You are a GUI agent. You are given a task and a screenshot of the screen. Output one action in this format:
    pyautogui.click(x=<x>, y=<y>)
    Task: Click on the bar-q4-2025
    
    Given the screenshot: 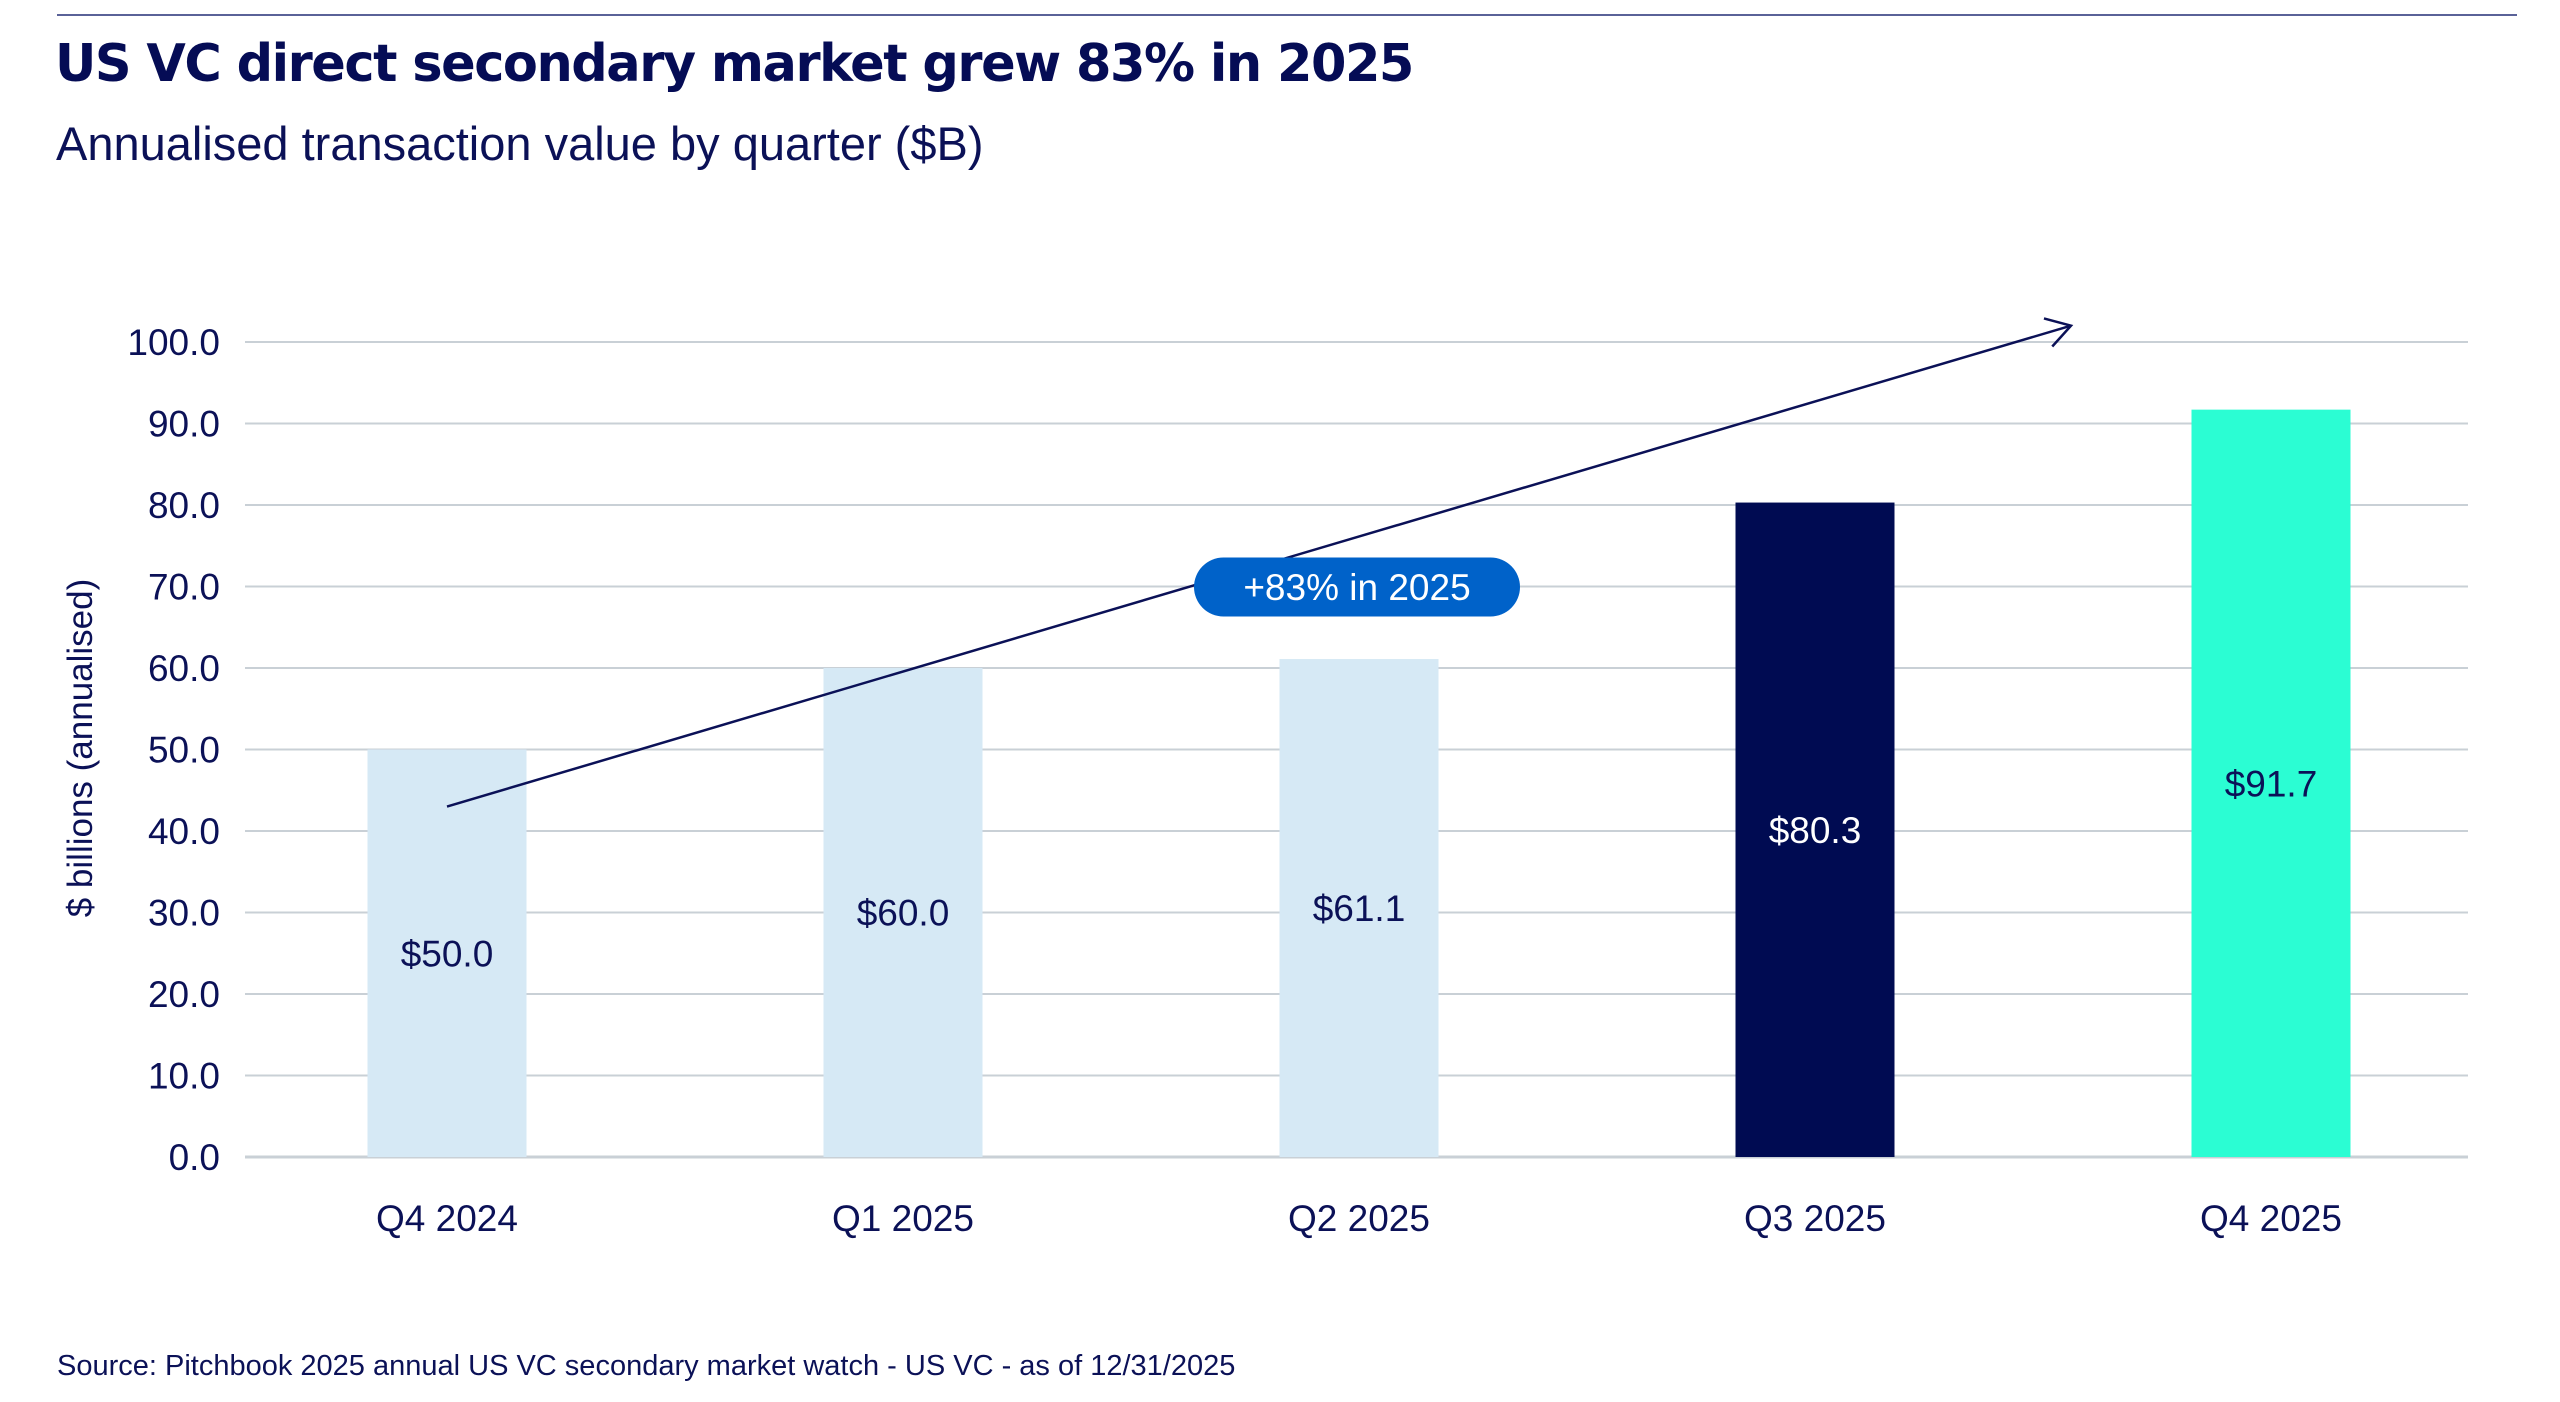 What is the action you would take?
    pyautogui.click(x=2271, y=783)
    